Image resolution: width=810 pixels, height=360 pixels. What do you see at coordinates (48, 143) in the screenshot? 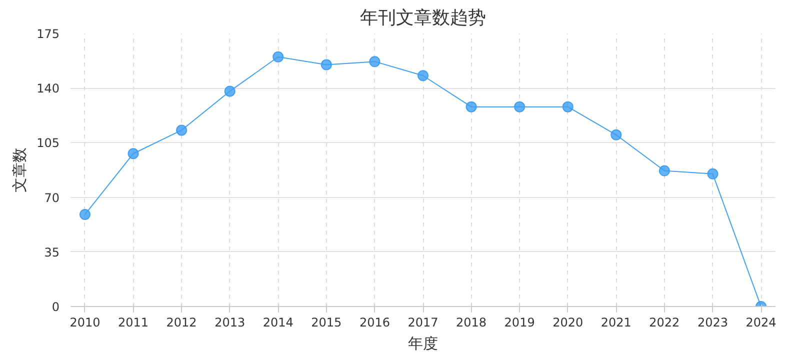
I see `y-tick-label: 105` at bounding box center [48, 143].